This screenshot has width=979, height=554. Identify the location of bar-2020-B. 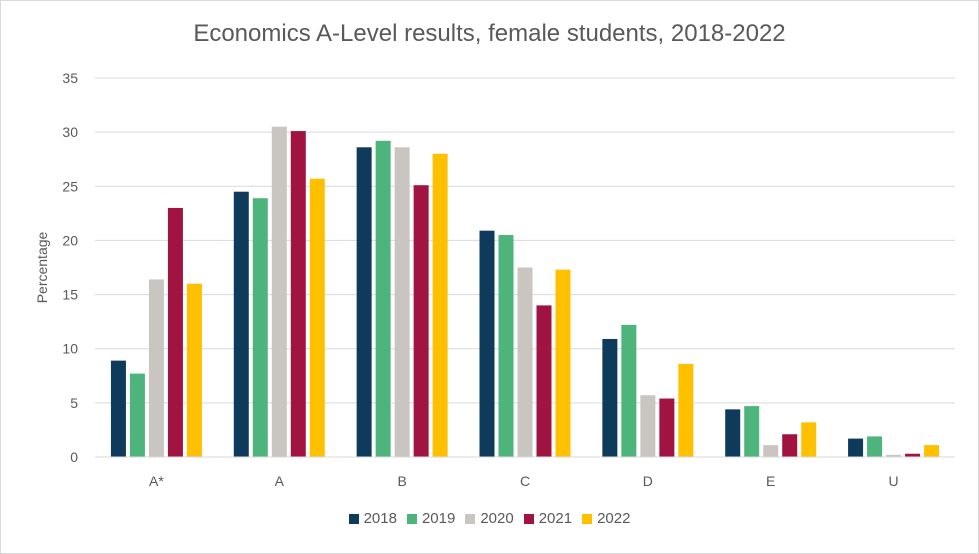
(402, 302).